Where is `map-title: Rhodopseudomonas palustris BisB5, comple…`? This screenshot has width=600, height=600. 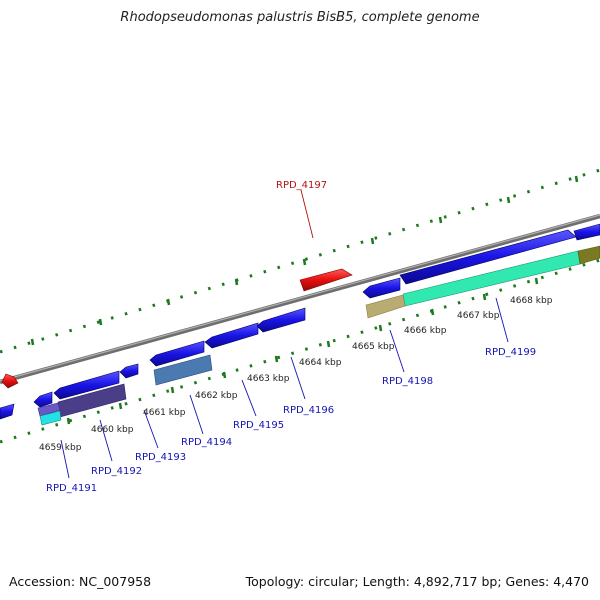
map-title: Rhodopseudomonas palustris BisB5, comple… is located at coordinates (300, 17).